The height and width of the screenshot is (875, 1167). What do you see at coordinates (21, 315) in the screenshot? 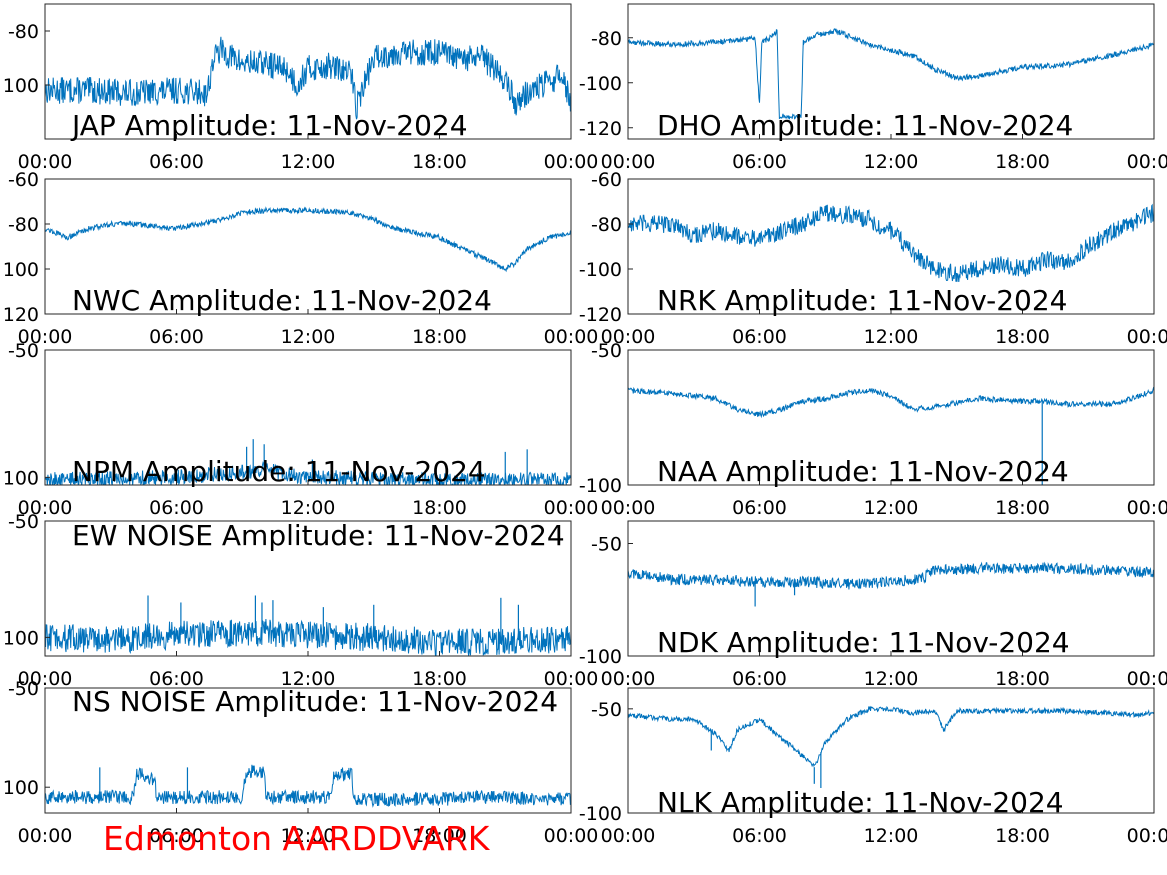
I see `y-tick-label: 120` at bounding box center [21, 315].